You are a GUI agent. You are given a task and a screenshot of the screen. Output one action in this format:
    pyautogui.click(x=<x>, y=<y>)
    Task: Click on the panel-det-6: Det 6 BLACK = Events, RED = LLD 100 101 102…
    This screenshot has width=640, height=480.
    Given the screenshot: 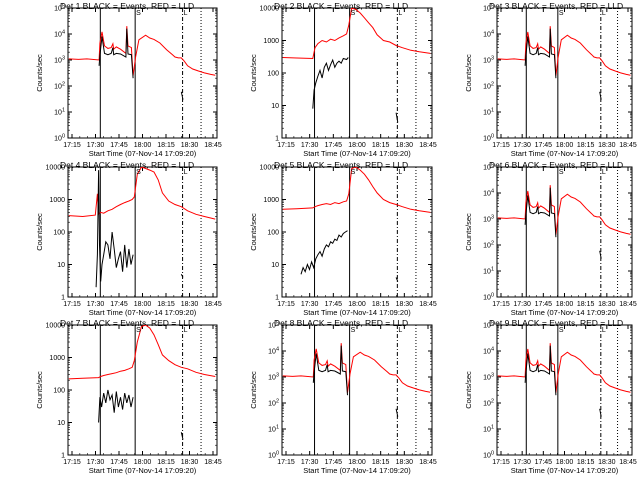 What is the action you would take?
    pyautogui.click(x=550, y=238)
    